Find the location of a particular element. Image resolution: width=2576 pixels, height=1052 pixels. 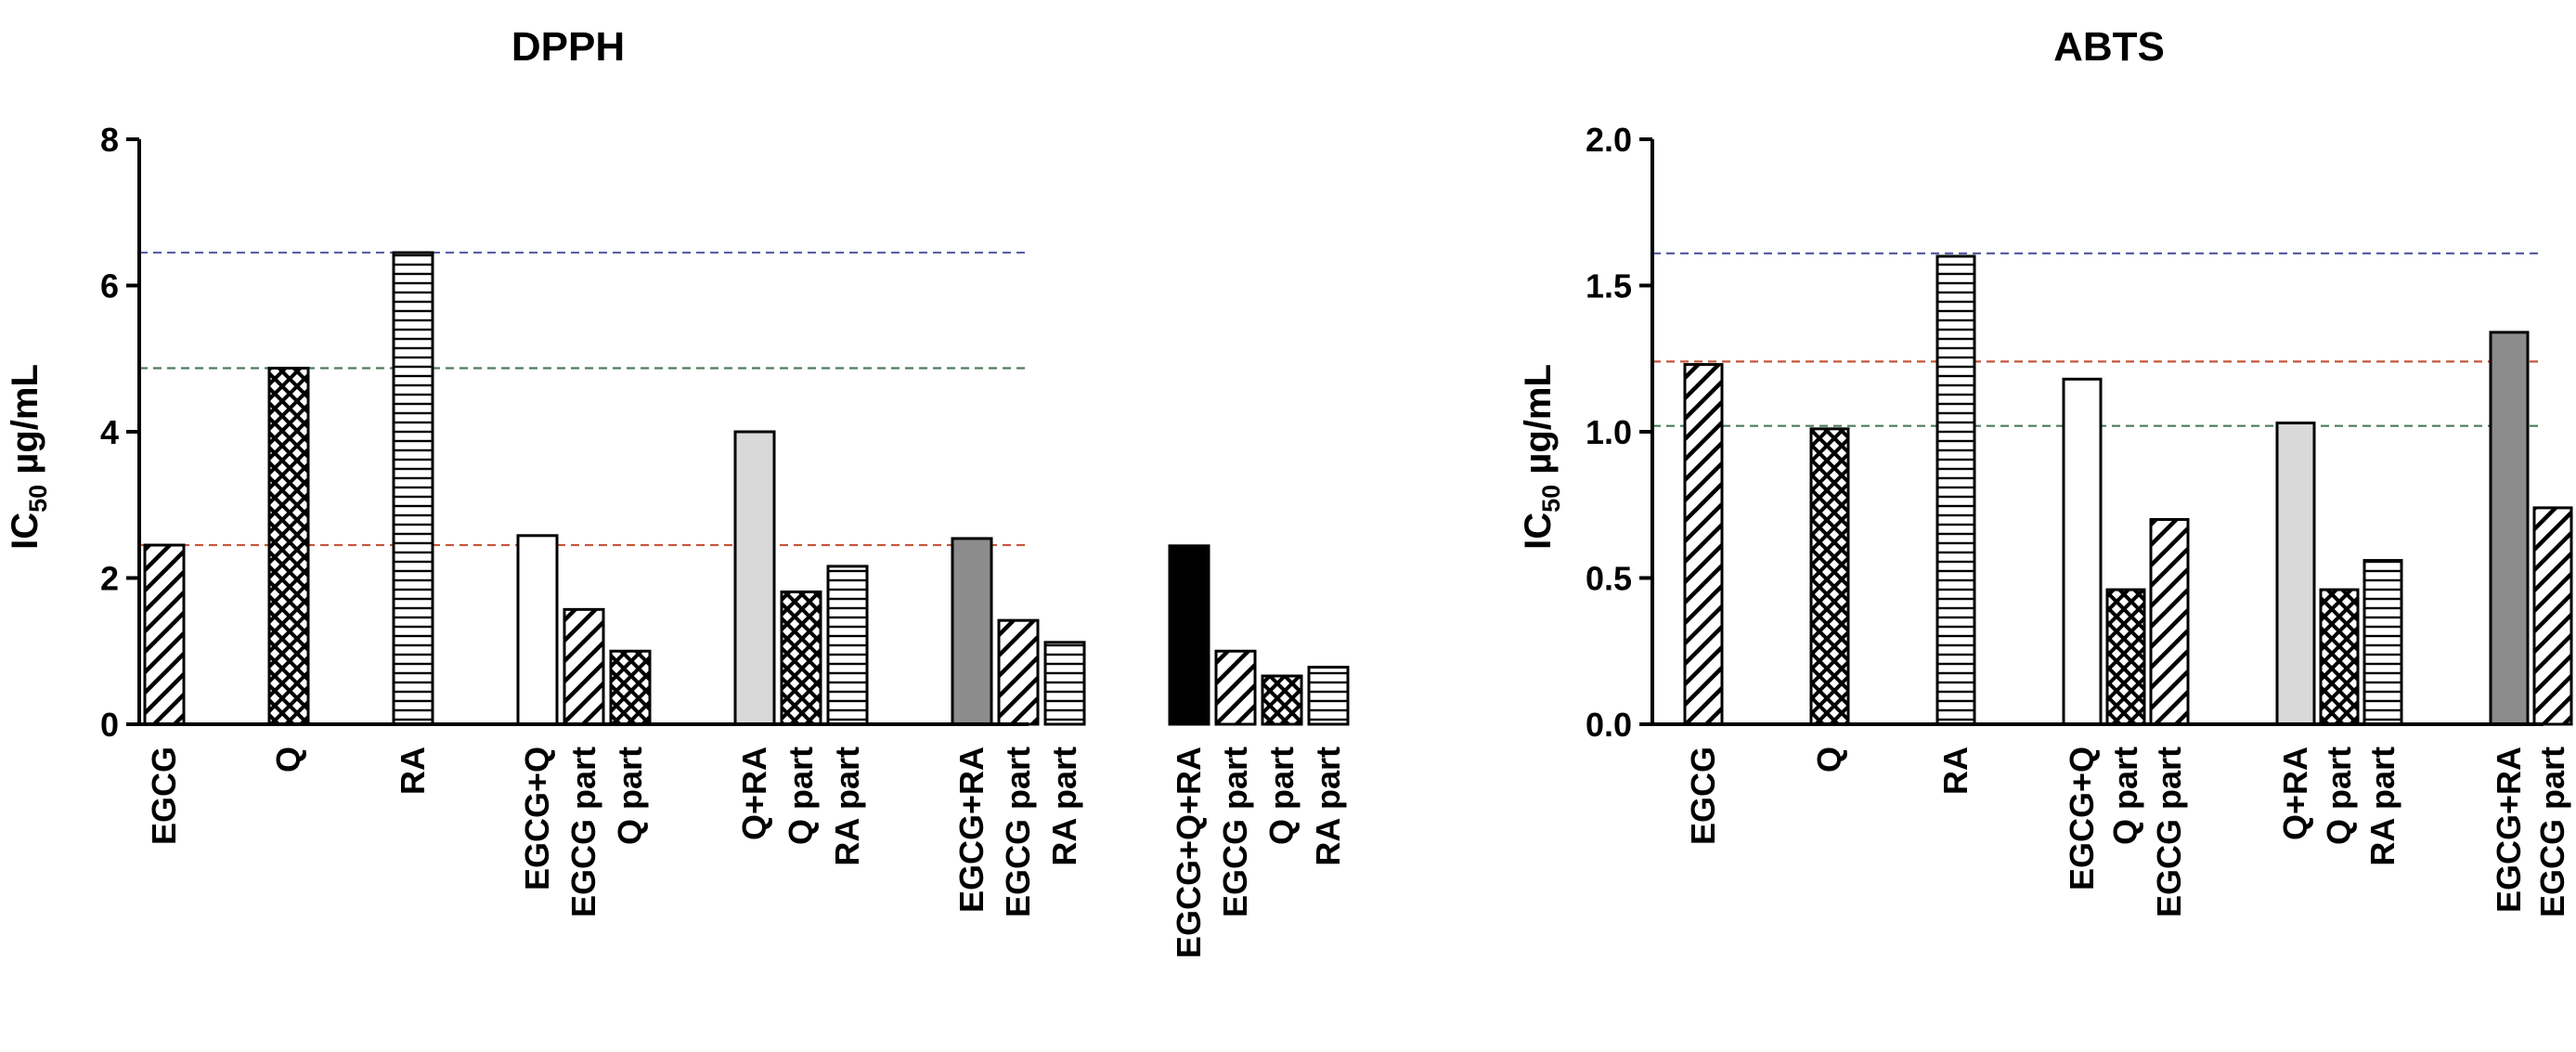

chart-title: ABTS is located at coordinates (2109, 47).